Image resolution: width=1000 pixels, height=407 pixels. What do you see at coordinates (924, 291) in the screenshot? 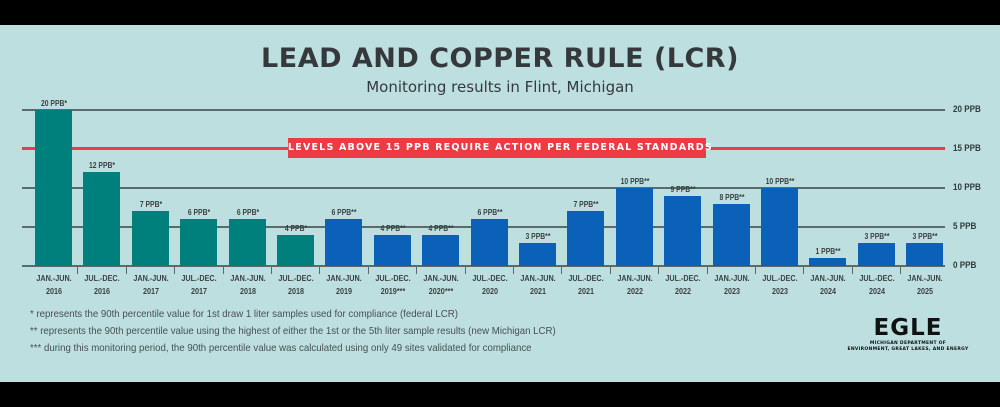
I see `x-label-year: 2025` at bounding box center [924, 291].